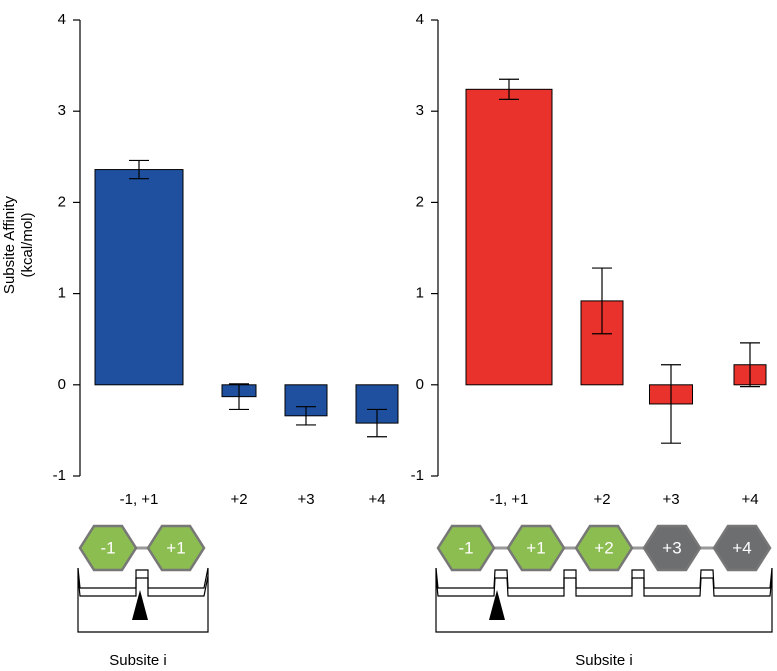  I want to click on subsite-label: +4, so click(741, 547).